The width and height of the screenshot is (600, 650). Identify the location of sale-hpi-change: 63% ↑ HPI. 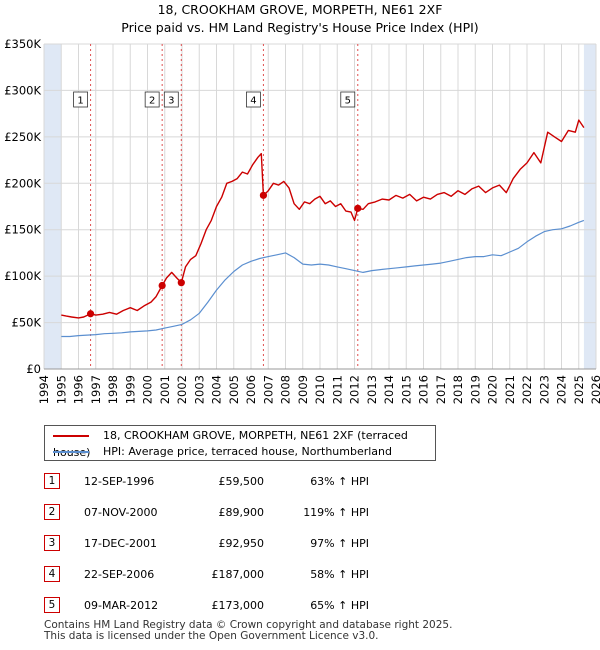
(339, 481).